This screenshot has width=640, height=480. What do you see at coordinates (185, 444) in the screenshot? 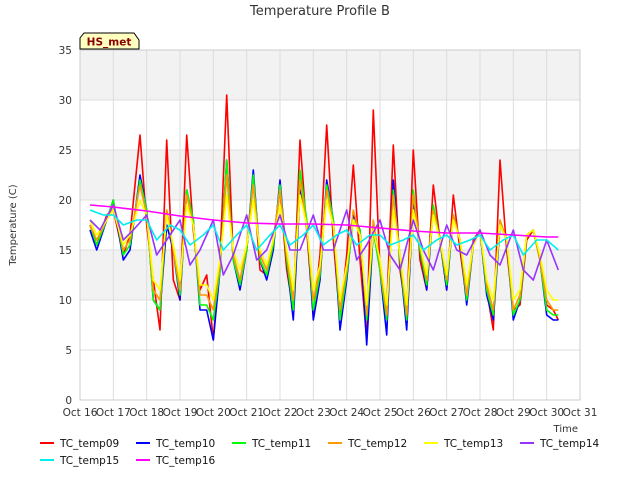
I see `legend-label-TC_temp10: TC_temp10` at bounding box center [185, 444].